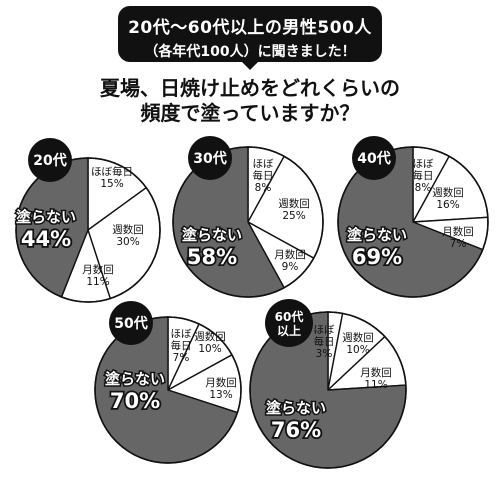 This screenshot has height=479, width=500. I want to click on slice-label-1: 3%, so click(324, 354).